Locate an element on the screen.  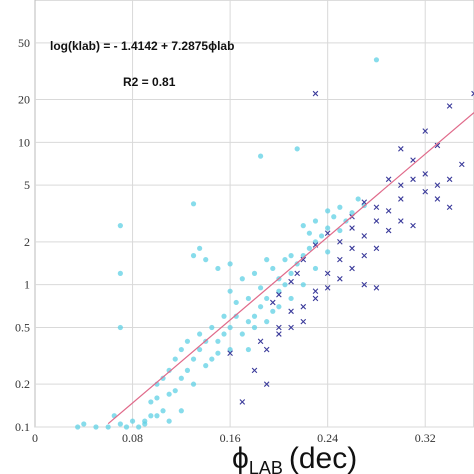
x-tick-label: 0 is located at coordinates (35, 438).